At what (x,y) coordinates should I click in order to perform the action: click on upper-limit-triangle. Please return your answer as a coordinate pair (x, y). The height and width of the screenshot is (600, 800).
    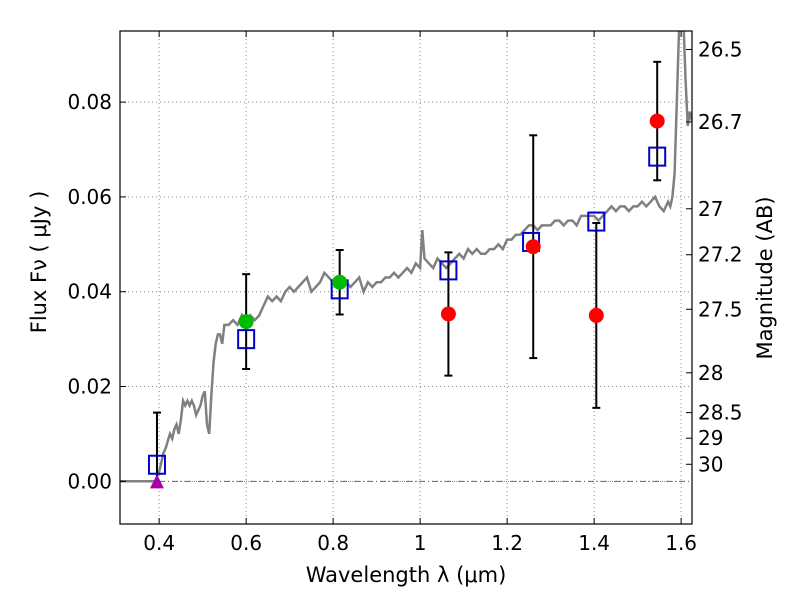
    Looking at the image, I should click on (156, 481).